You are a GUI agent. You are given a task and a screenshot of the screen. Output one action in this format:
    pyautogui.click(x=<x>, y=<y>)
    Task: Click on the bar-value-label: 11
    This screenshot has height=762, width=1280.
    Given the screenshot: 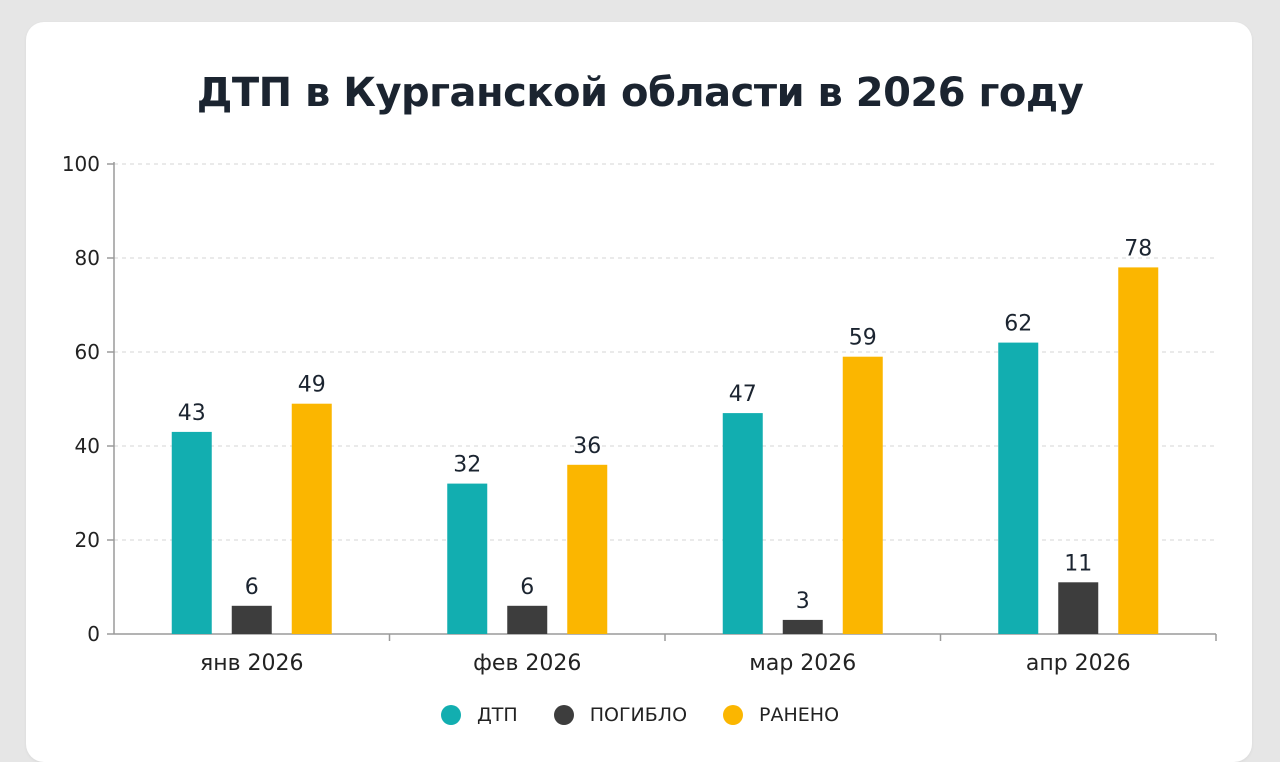 What is the action you would take?
    pyautogui.click(x=1078, y=563)
    